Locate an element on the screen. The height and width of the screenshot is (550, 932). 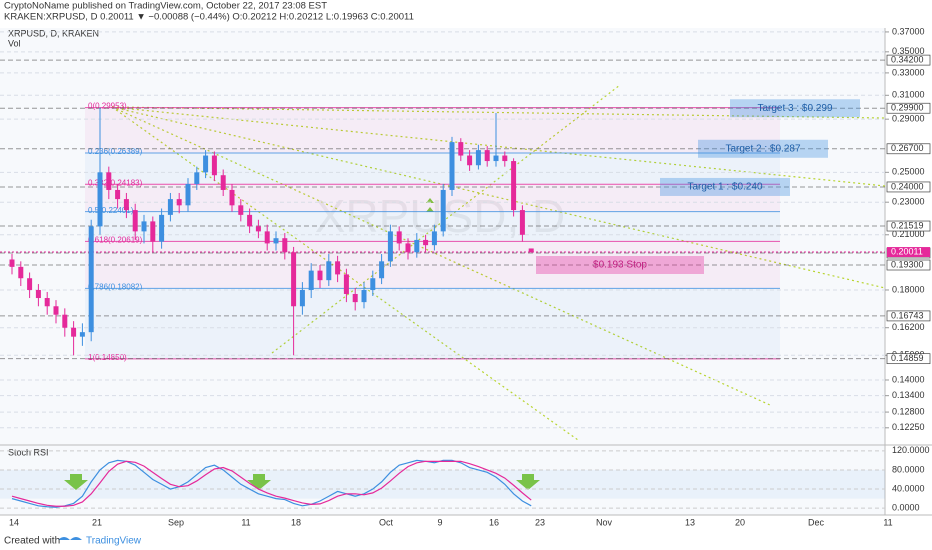
price-tag-label: 0.14859 is located at coordinates (907, 358).